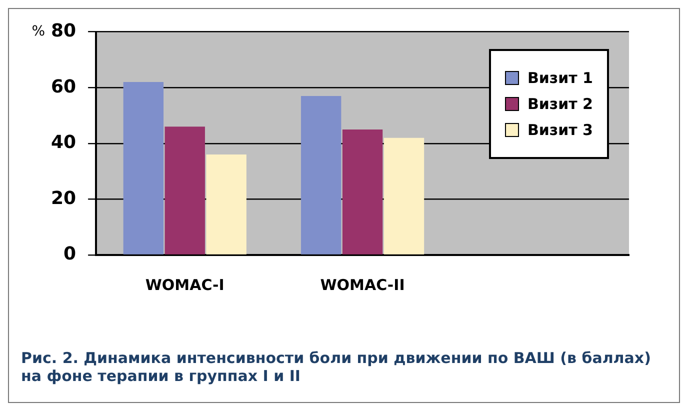 This screenshot has height=411, width=688. I want to click on legend-label: Визит 2, so click(560, 104).